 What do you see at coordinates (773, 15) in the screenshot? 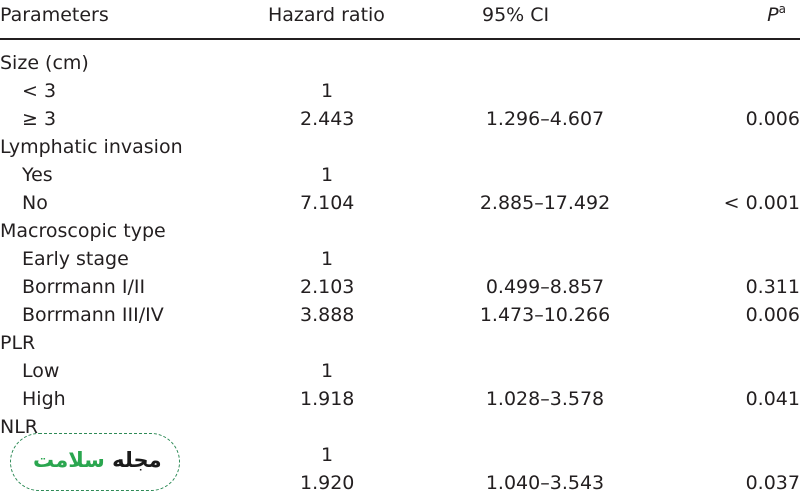
I see `header-p-label: P` at bounding box center [773, 15].